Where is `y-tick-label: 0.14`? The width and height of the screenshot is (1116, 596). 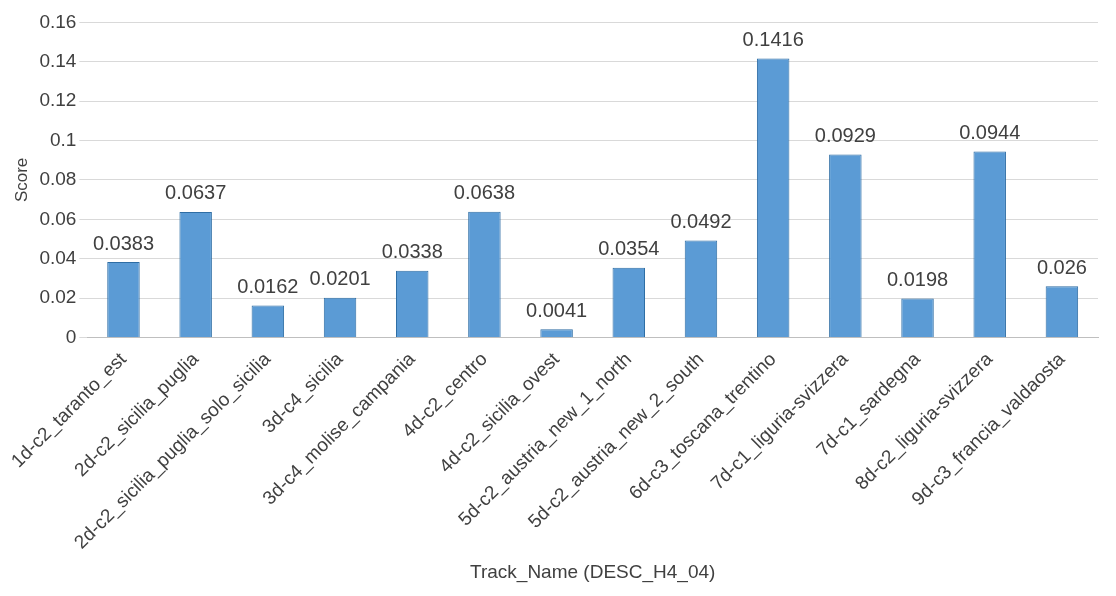
y-tick-label: 0.14 is located at coordinates (58, 61).